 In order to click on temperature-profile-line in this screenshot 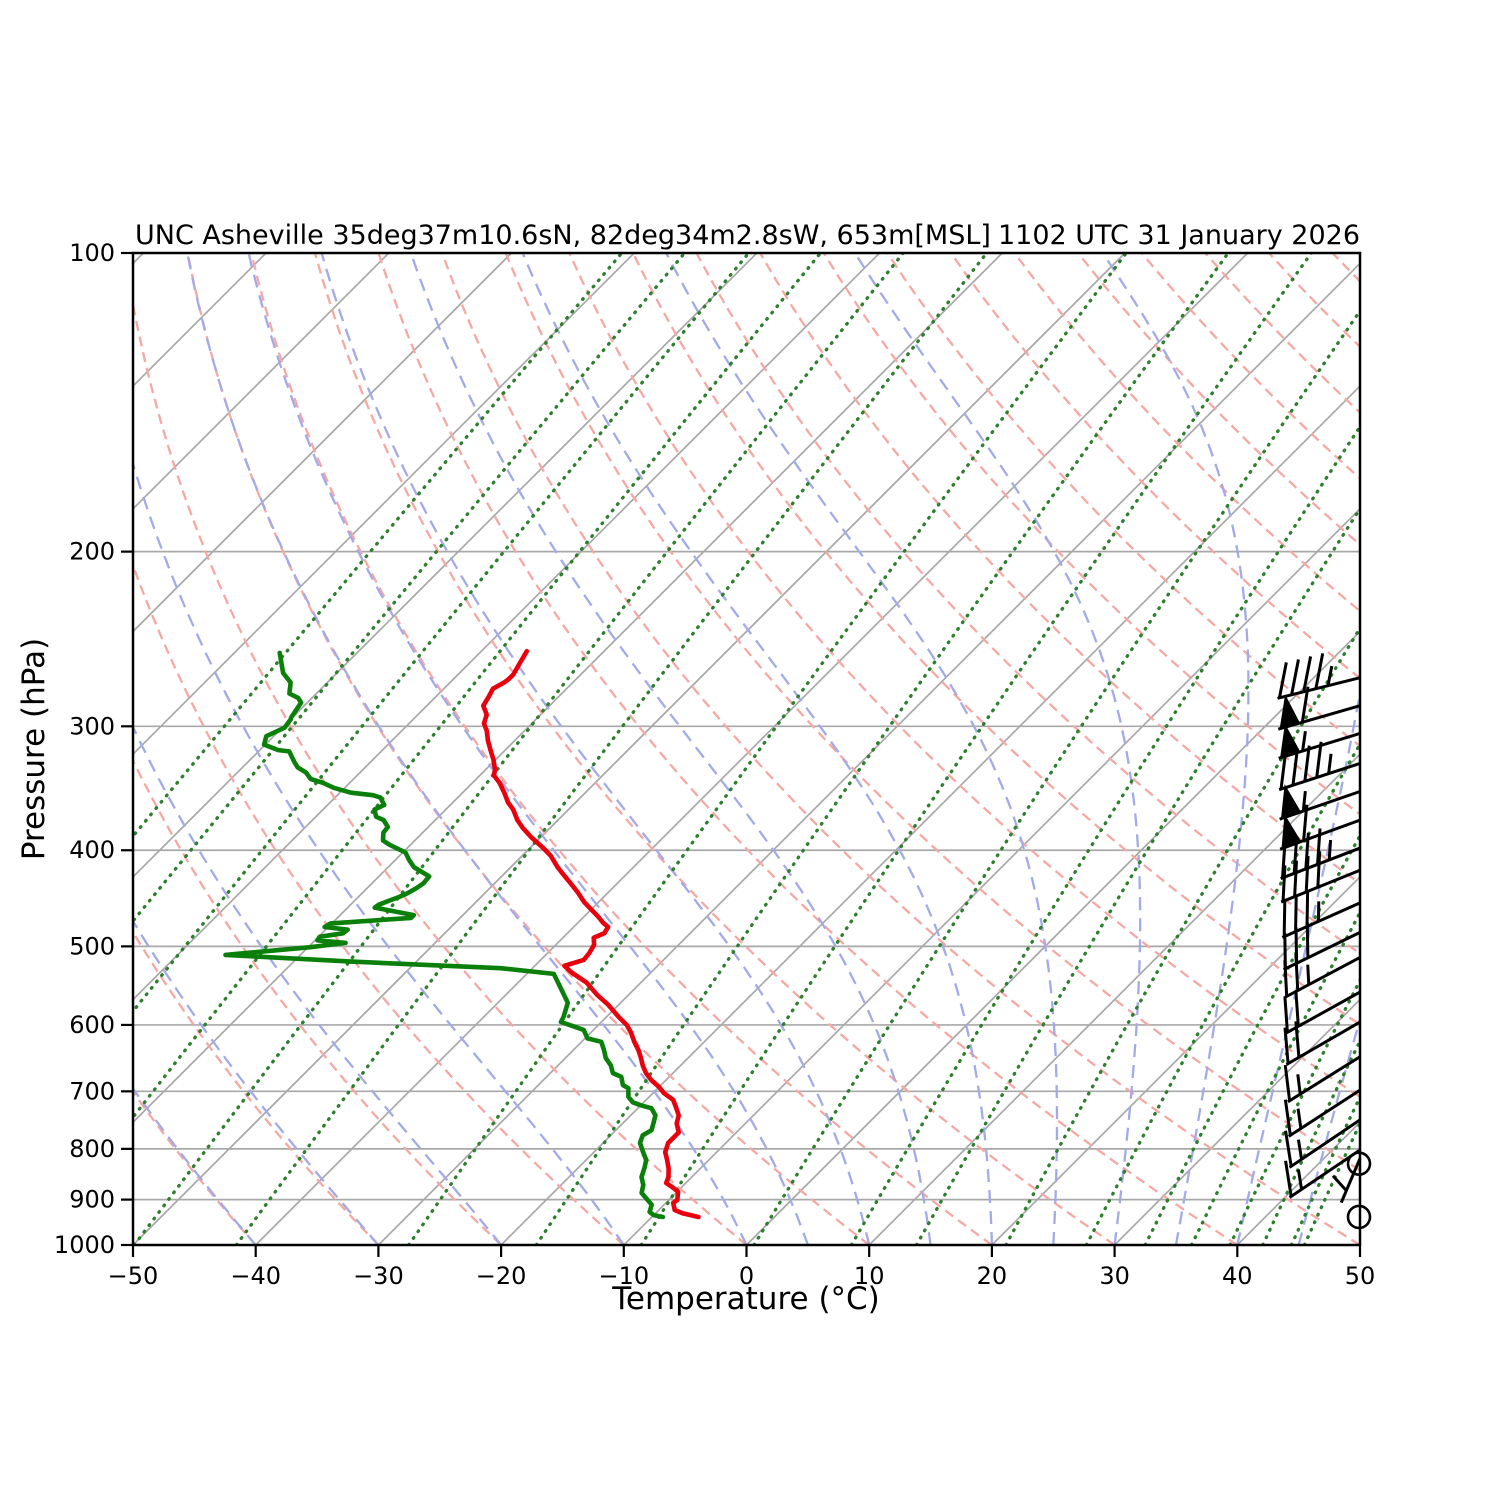, I will do `click(590, 934)`.